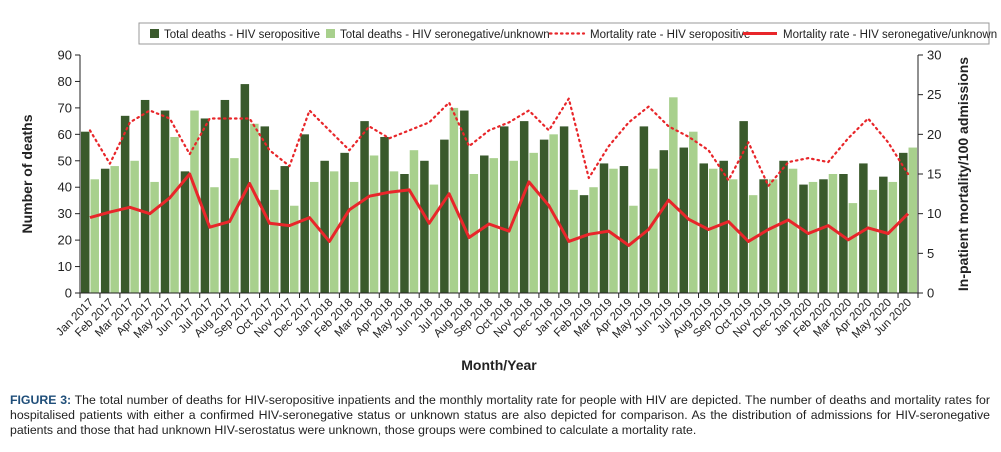 This screenshot has width=1001, height=452. I want to click on y-tick-label-right: 30, so click(934, 55).